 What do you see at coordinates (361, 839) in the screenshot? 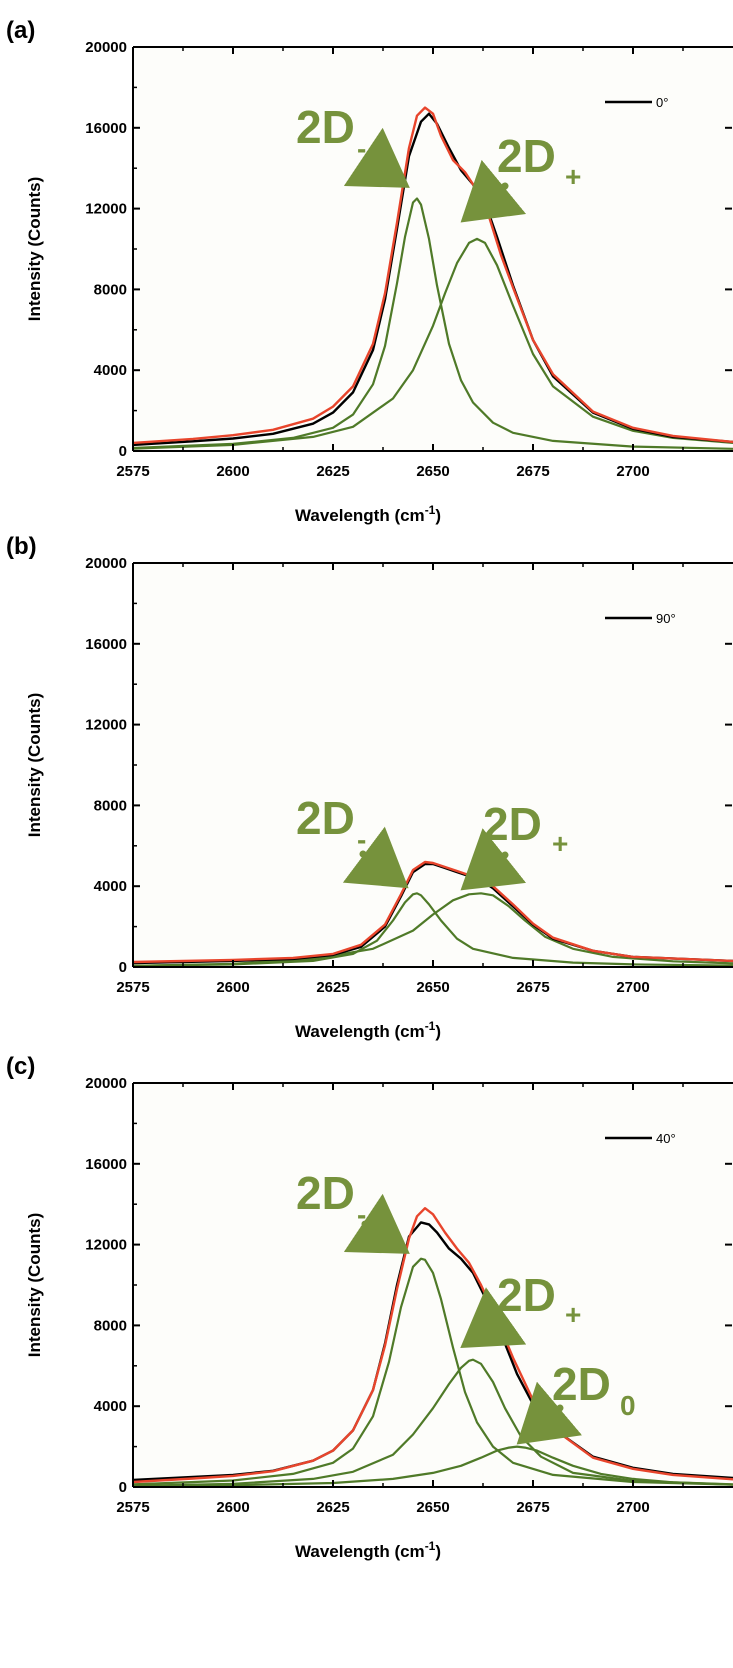
I see `peak-annotation-subscript: -` at bounding box center [361, 839].